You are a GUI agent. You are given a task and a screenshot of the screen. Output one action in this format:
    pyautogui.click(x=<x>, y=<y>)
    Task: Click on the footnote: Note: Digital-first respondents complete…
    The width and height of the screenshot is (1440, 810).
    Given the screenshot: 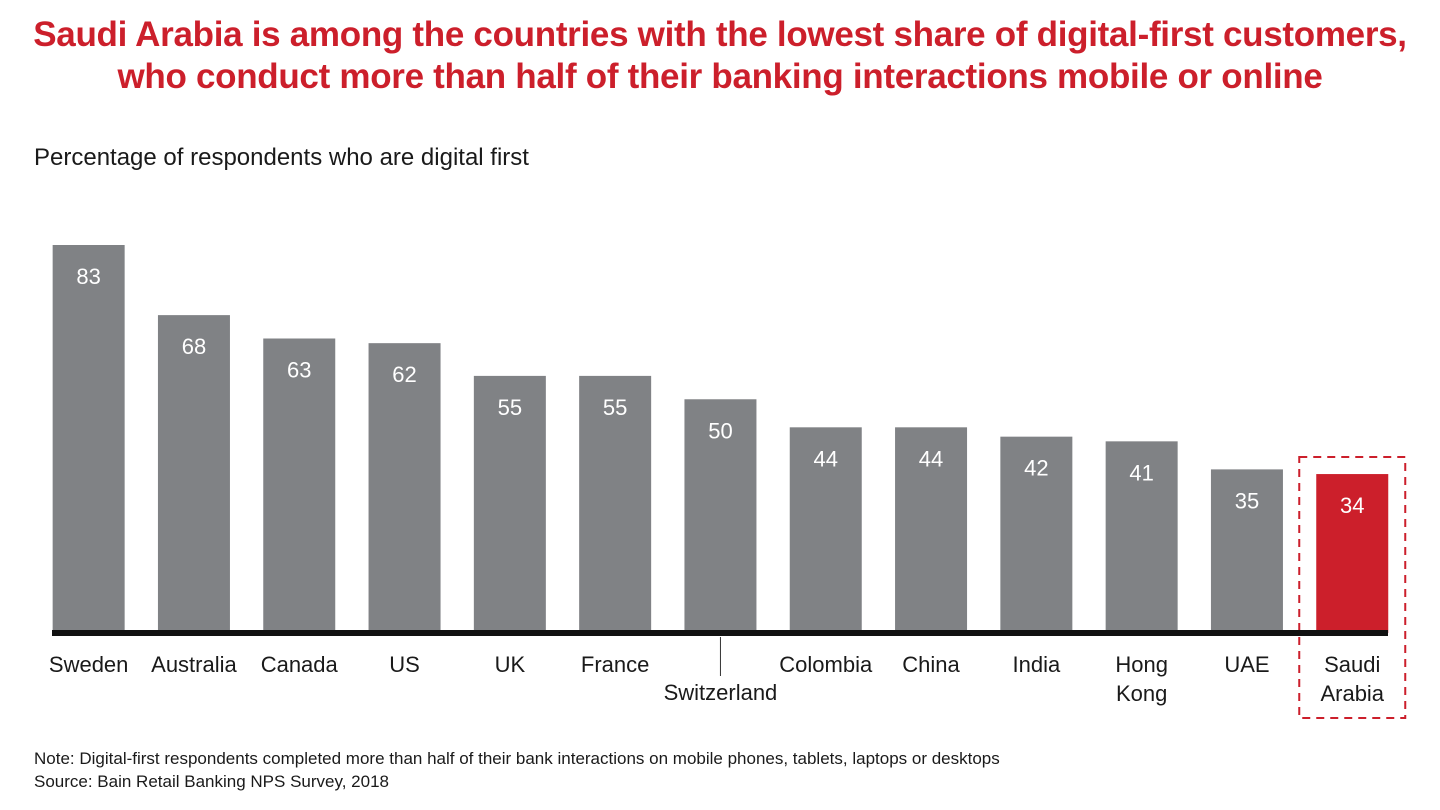 What is the action you would take?
    pyautogui.click(x=517, y=770)
    